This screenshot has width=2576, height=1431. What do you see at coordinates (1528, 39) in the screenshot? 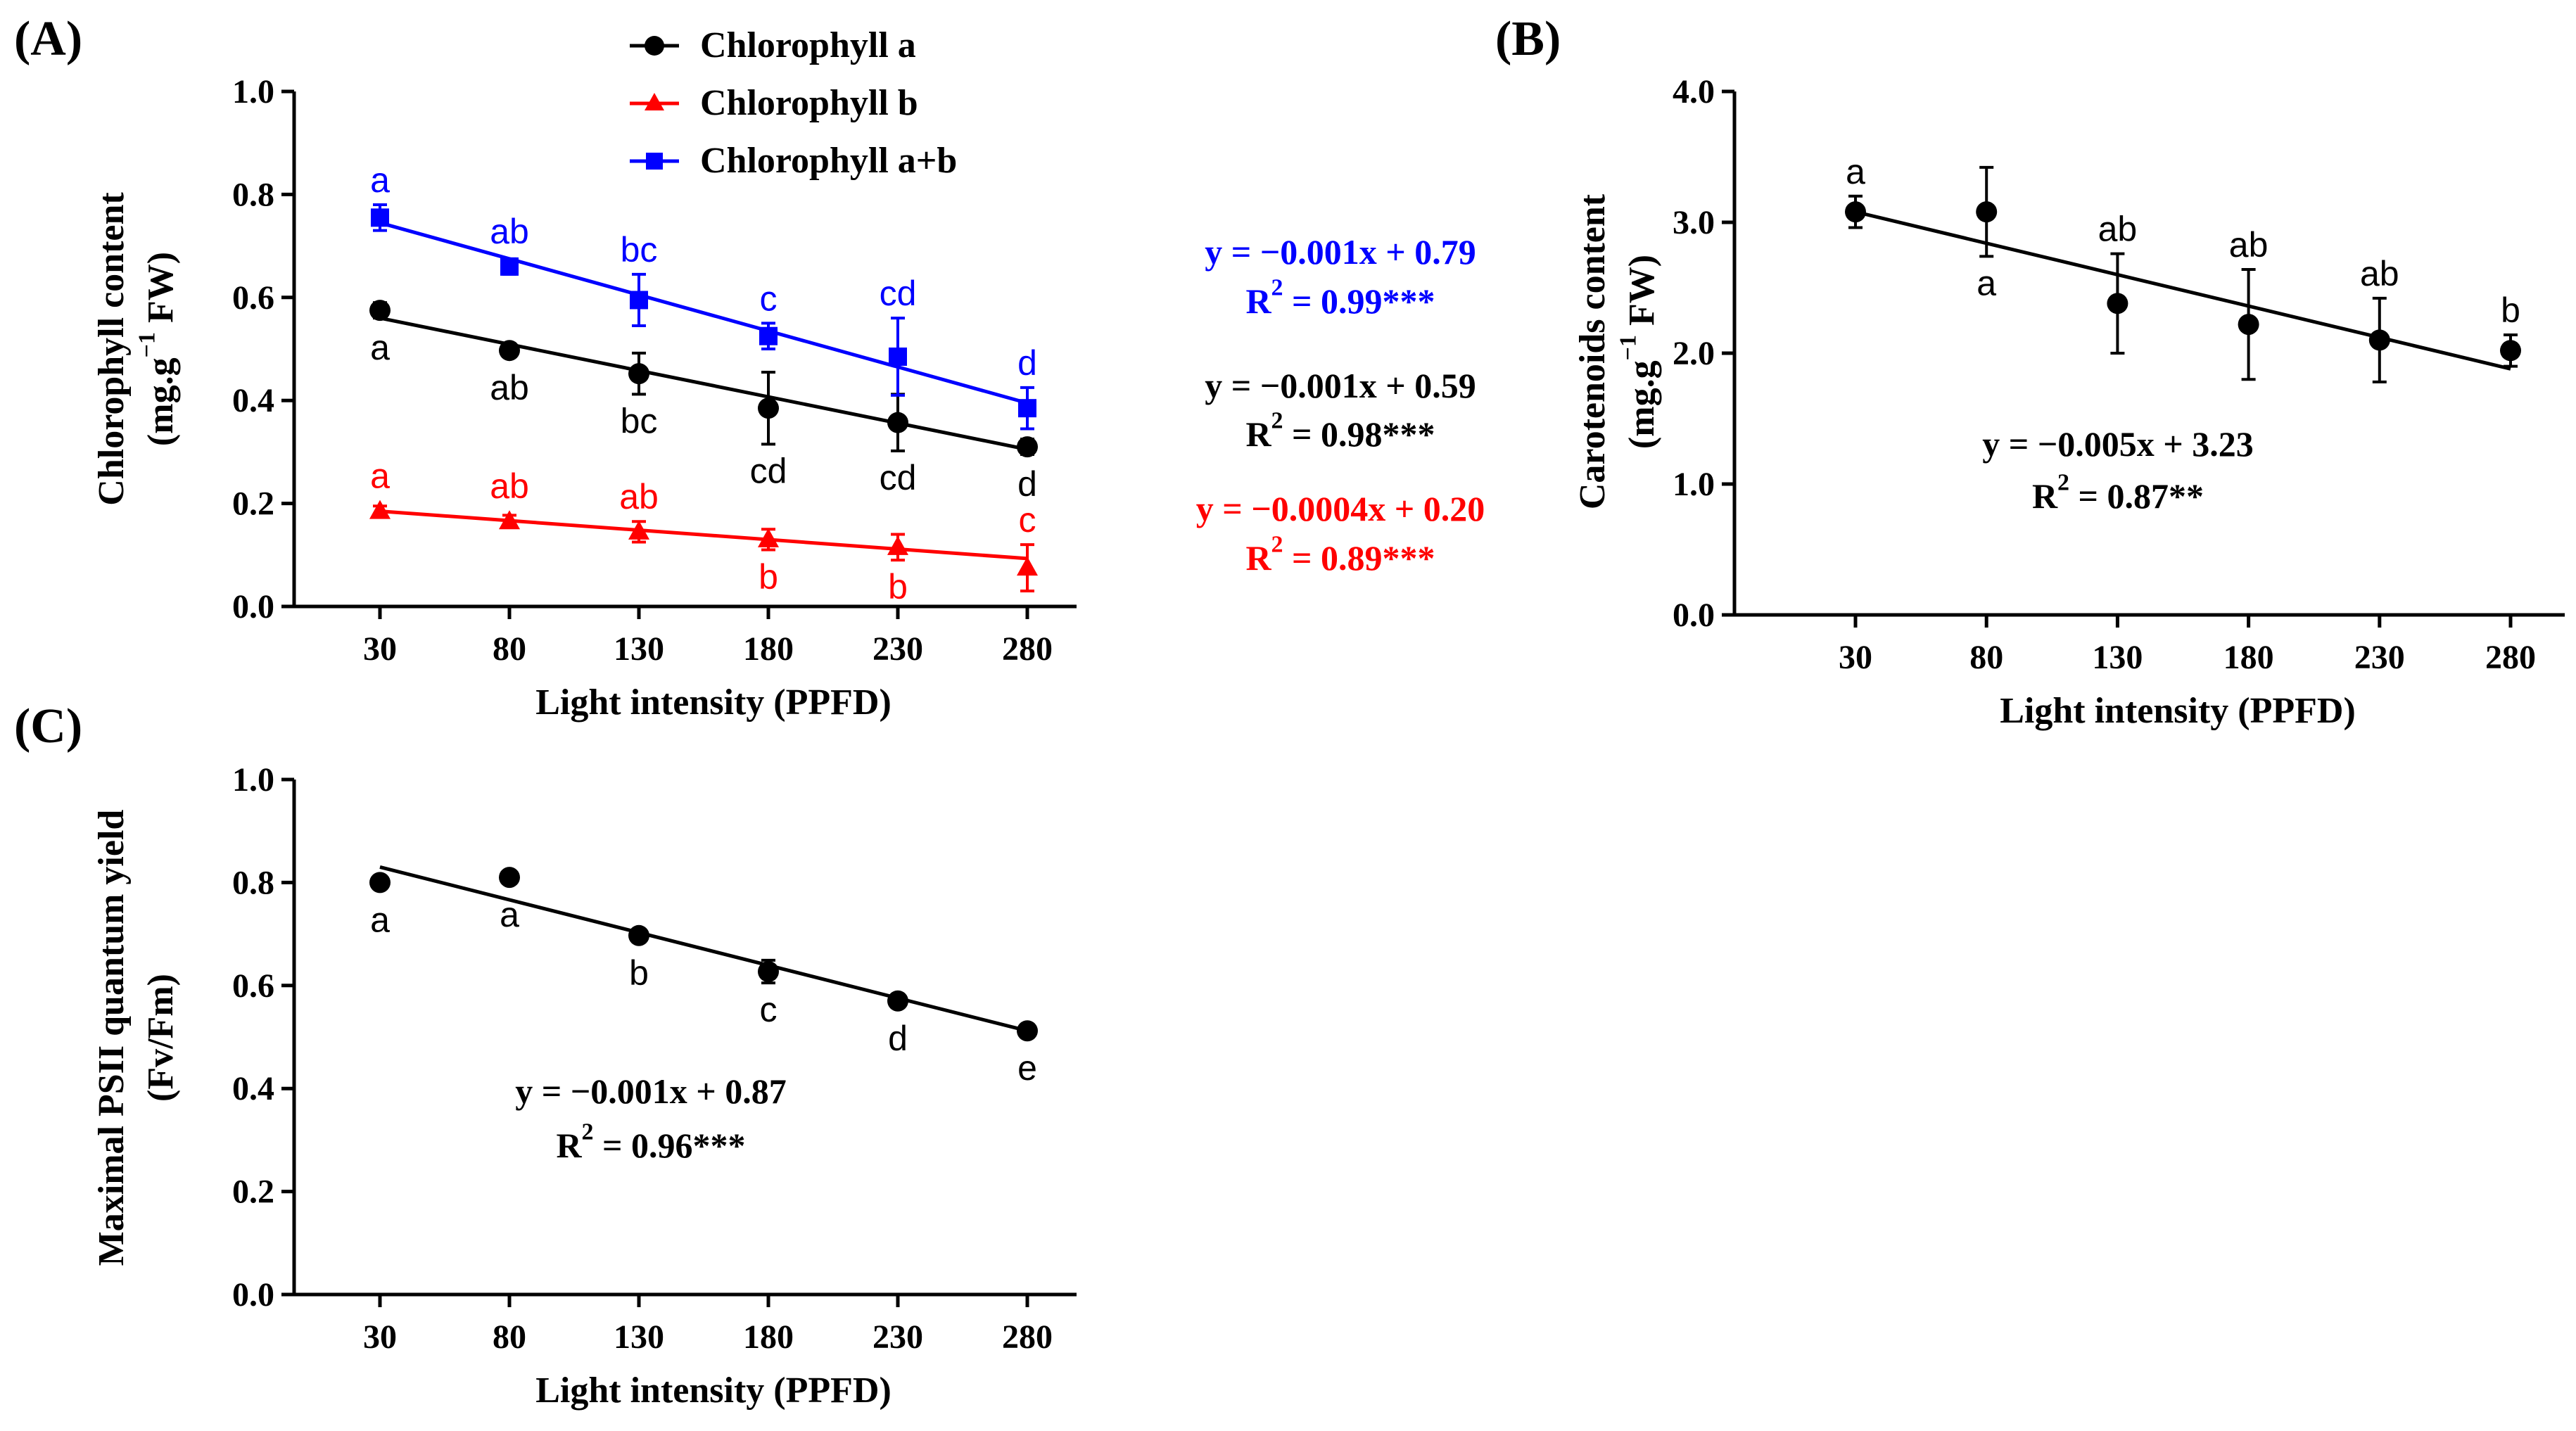
I see `panel-label: (B)` at bounding box center [1528, 39].